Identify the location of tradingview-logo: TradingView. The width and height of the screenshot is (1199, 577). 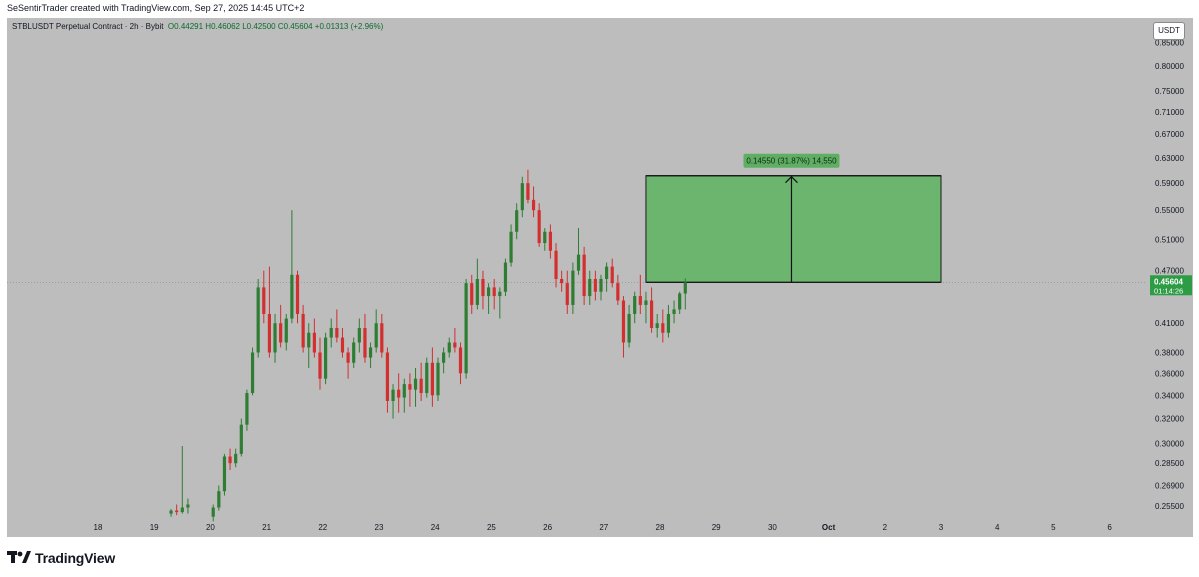
(61, 558).